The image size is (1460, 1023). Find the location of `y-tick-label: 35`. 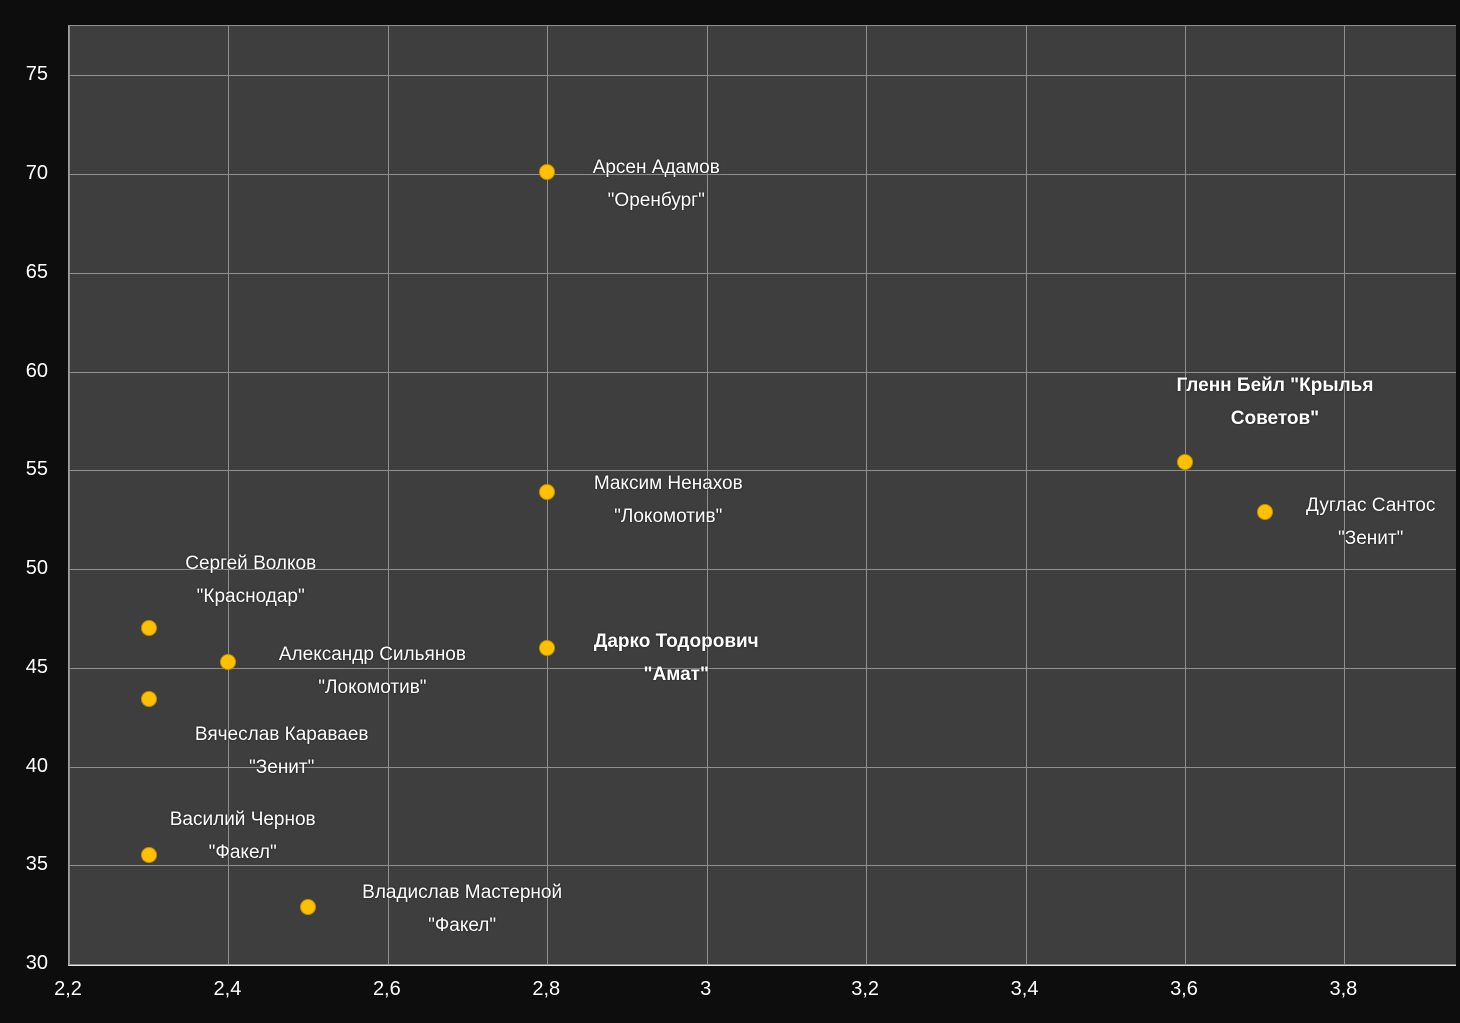

y-tick-label: 35 is located at coordinates (36, 864).